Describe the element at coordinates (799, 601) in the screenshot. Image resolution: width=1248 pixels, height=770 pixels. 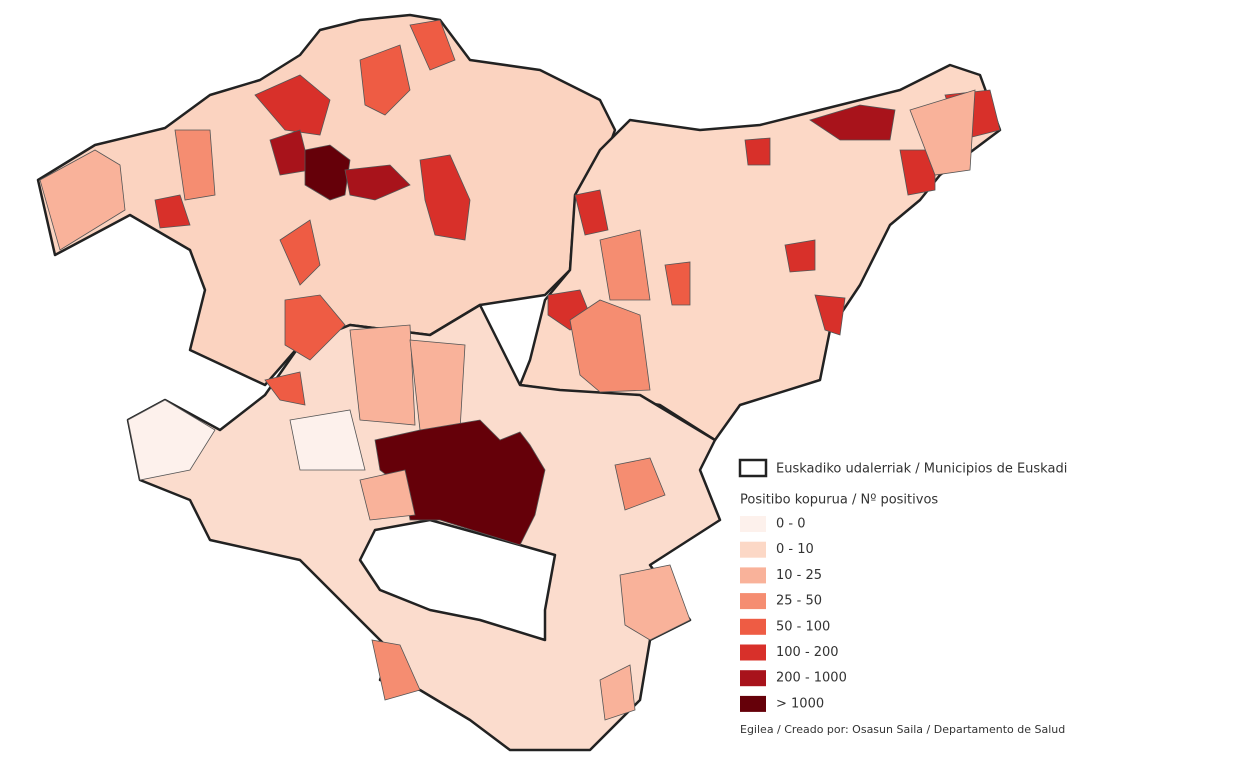
I see `legend-label: 25 - 50` at that location.